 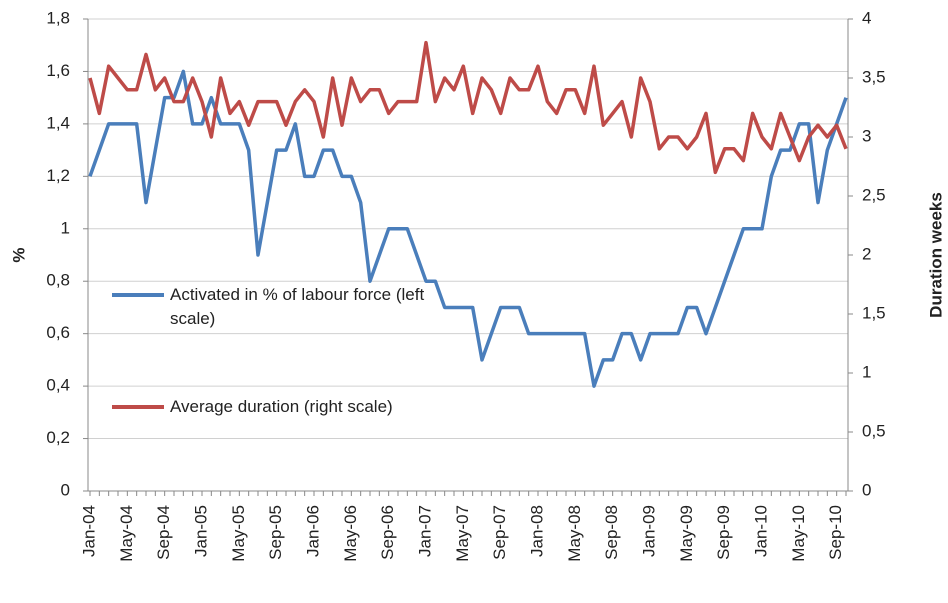 What do you see at coordinates (126, 533) in the screenshot?
I see `x-tick-label: May-04` at bounding box center [126, 533].